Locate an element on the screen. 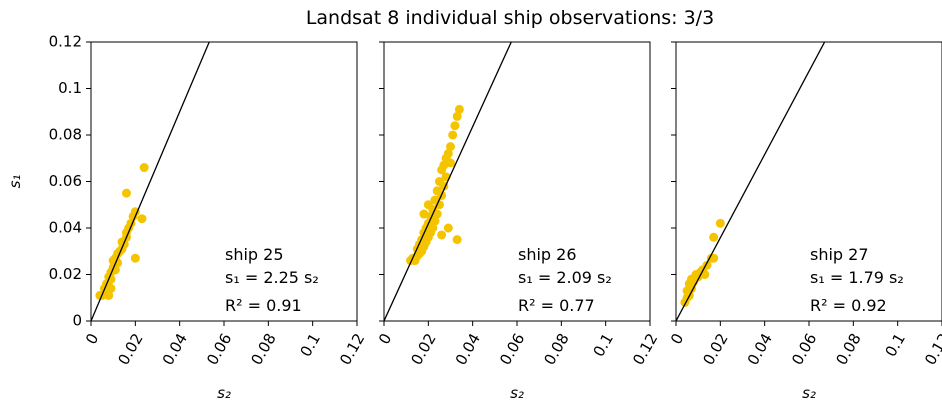 The width and height of the screenshot is (942, 405). y-tick-label: 0.02 is located at coordinates (65, 274).